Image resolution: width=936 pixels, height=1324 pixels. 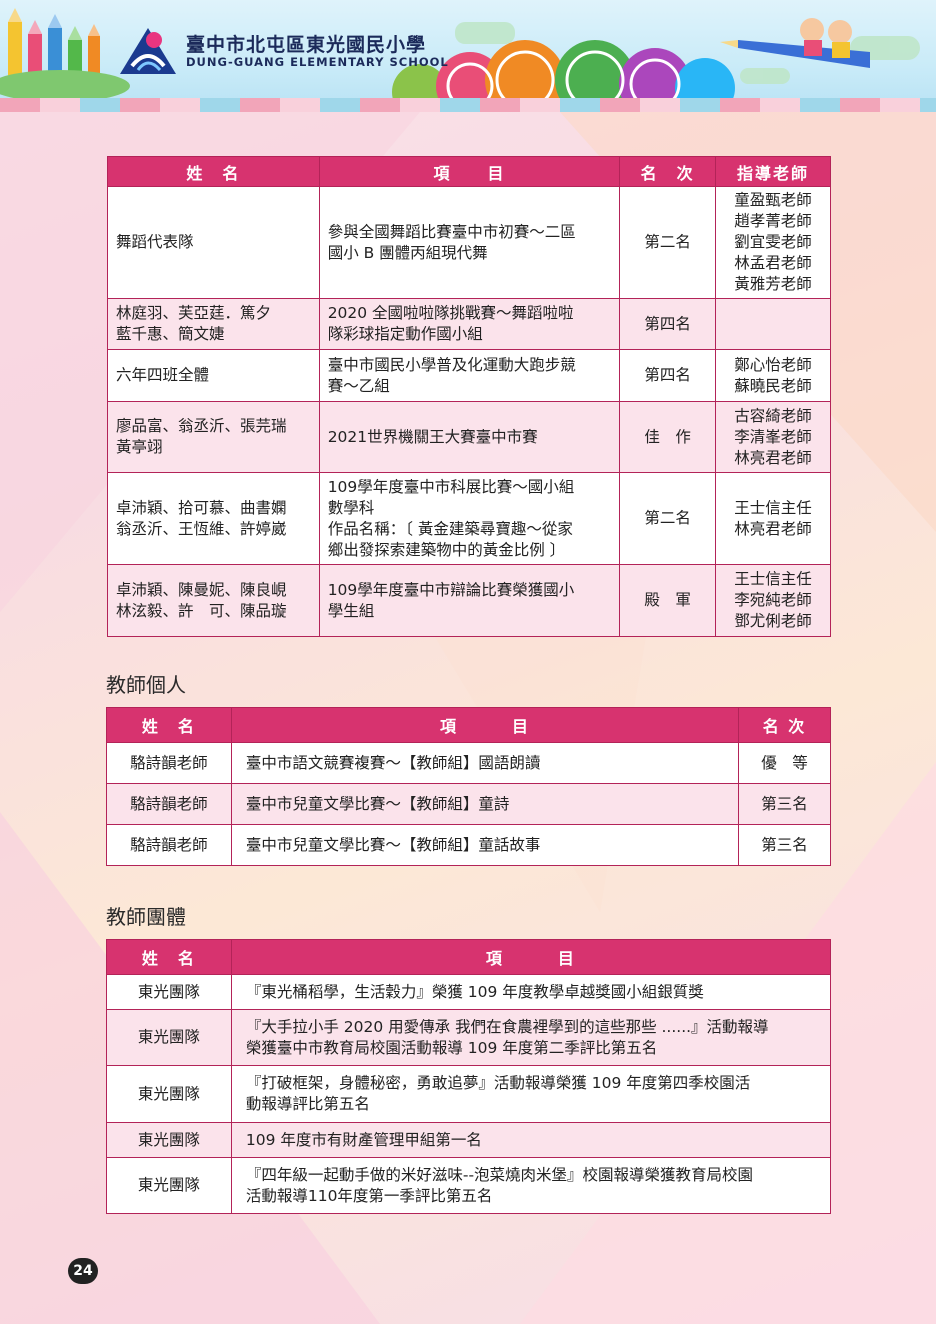 What do you see at coordinates (784, 763) in the screenshot?
I see `cell-rank: 優 等` at bounding box center [784, 763].